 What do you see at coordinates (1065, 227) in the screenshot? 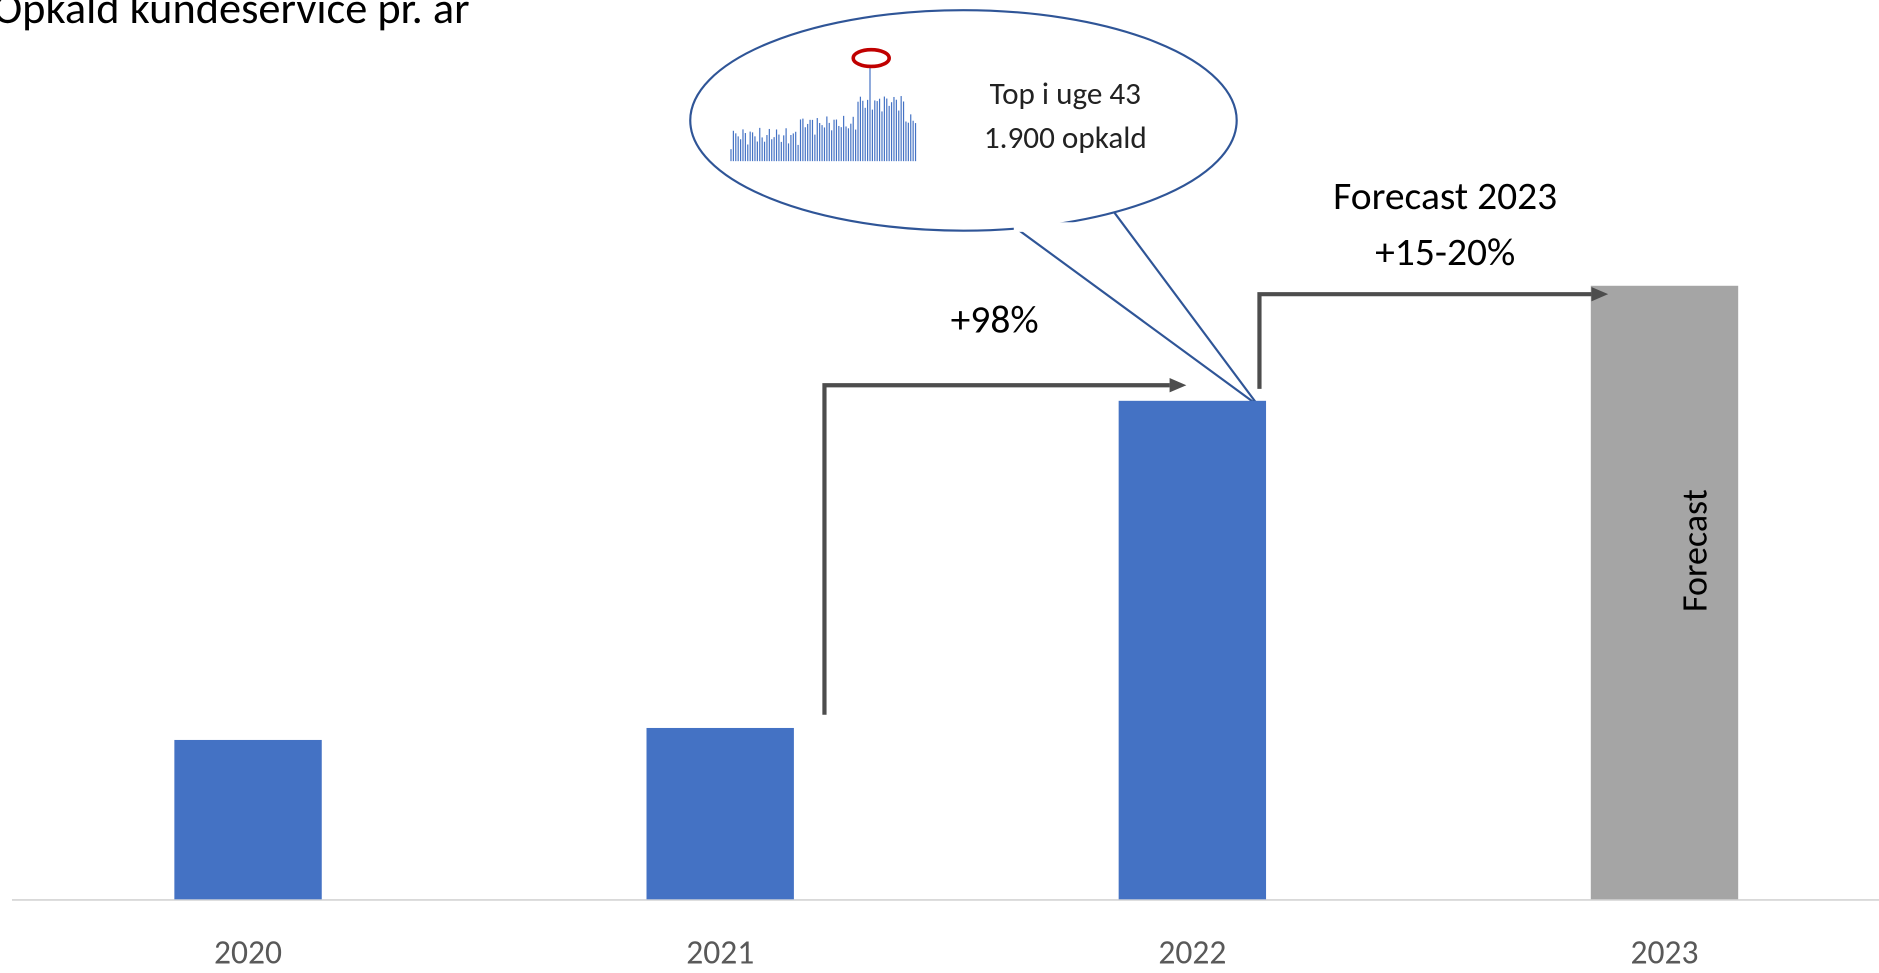
I see `callout-join` at bounding box center [1065, 227].